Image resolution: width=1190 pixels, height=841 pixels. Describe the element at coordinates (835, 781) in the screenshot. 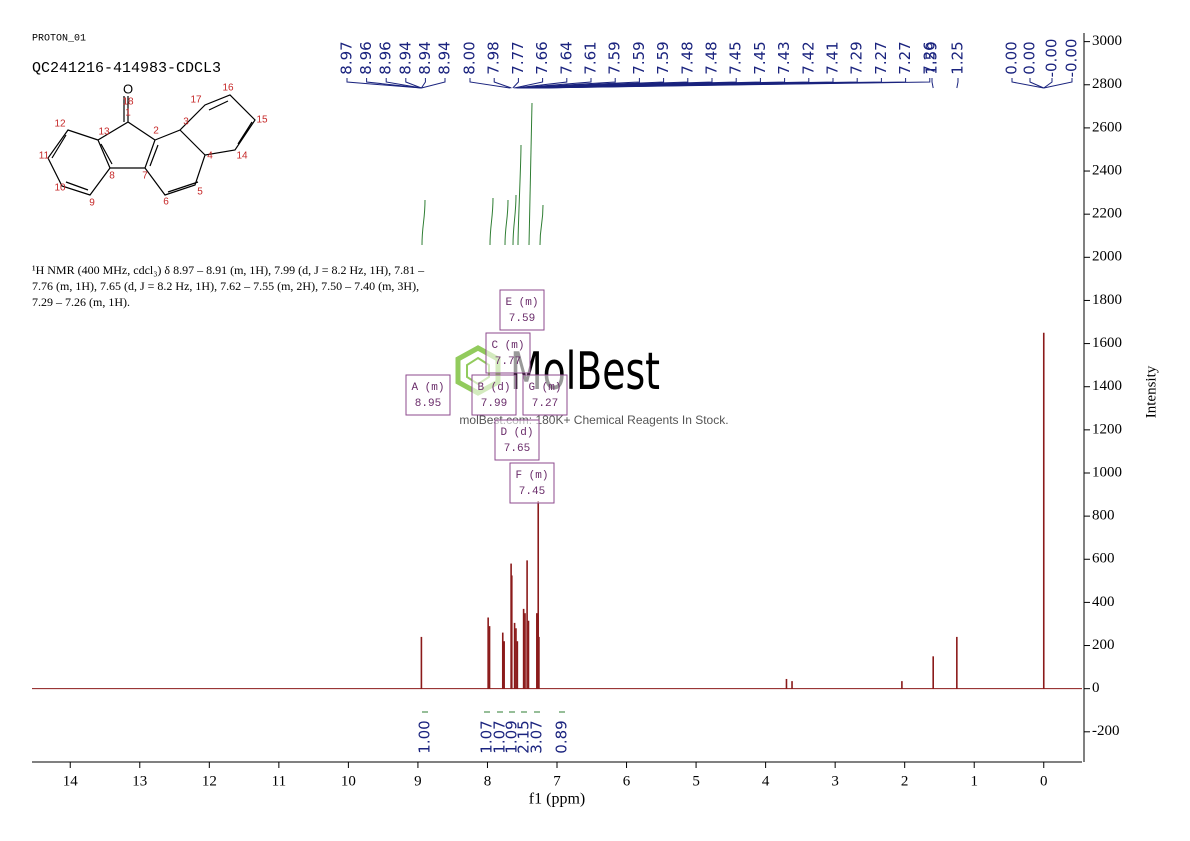

I see `x-tick-label: 3` at that location.